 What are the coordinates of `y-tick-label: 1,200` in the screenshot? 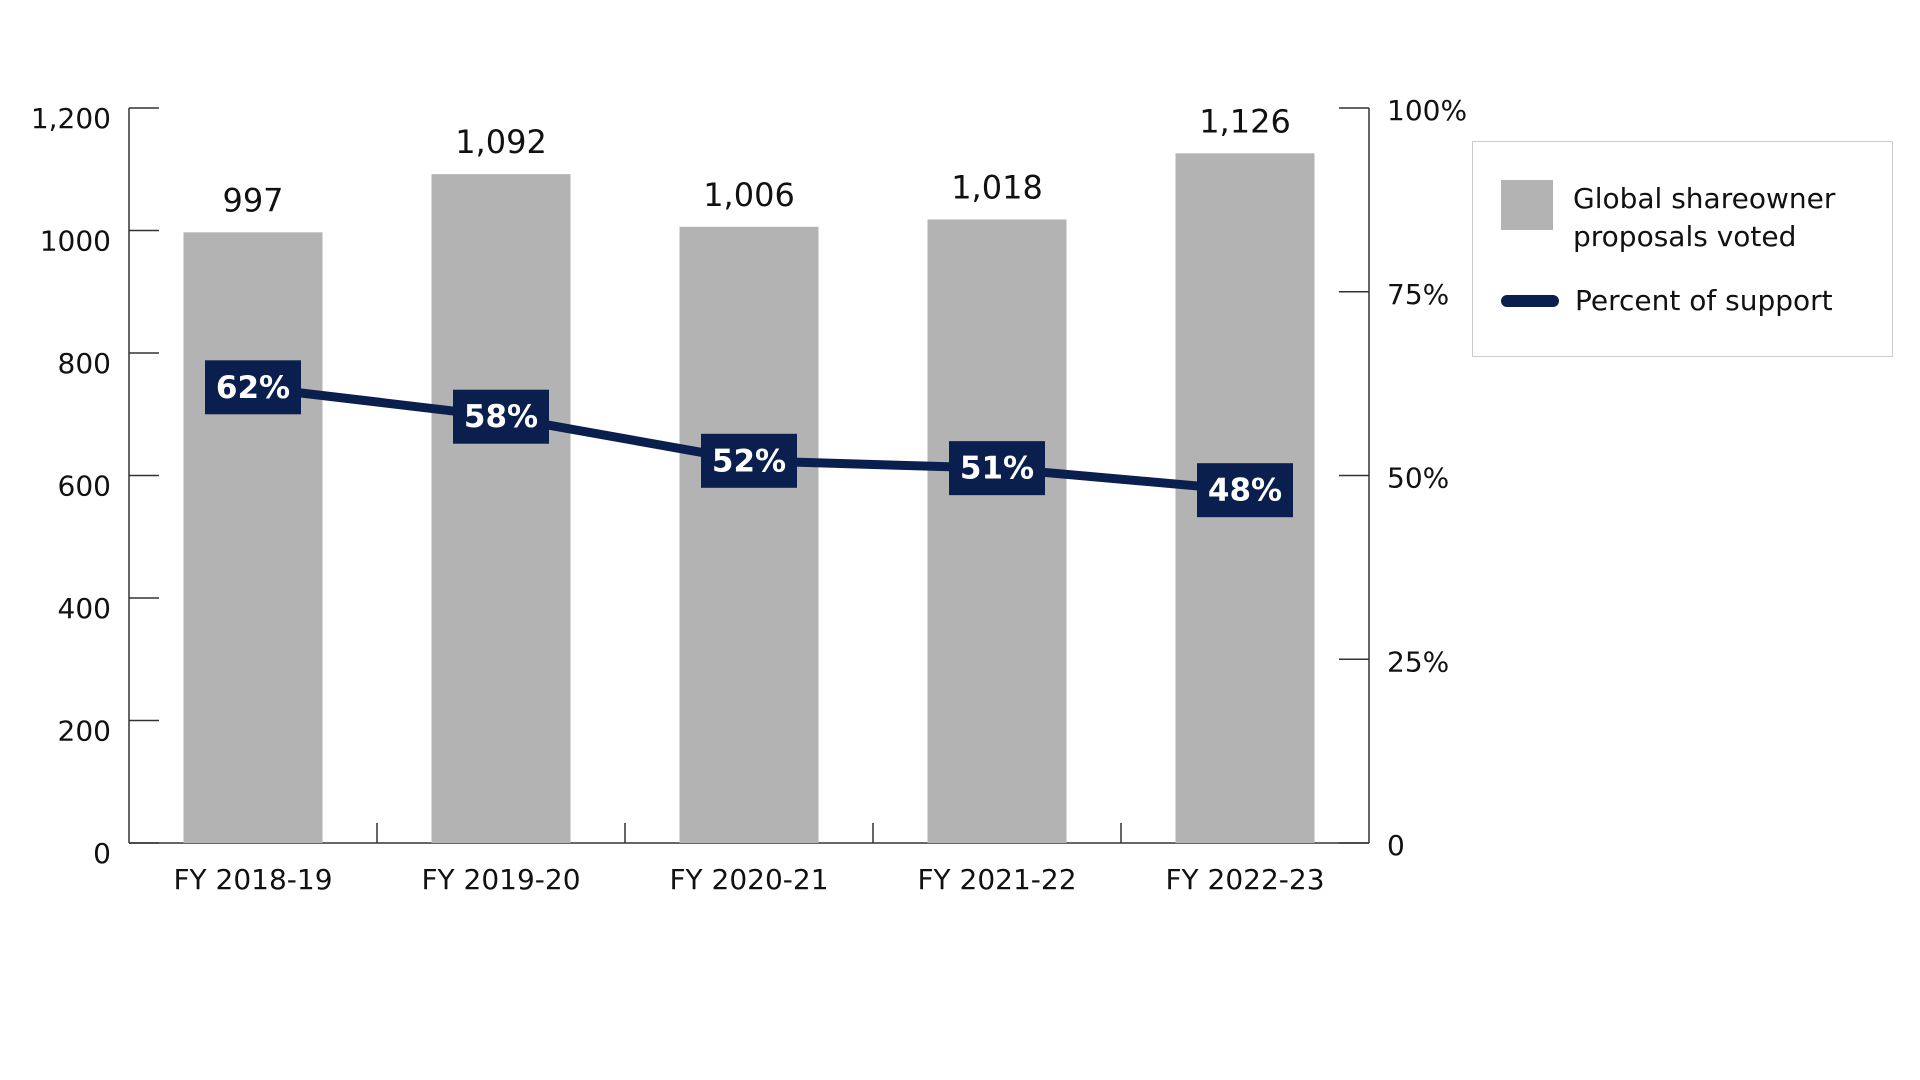 It's located at (71, 118).